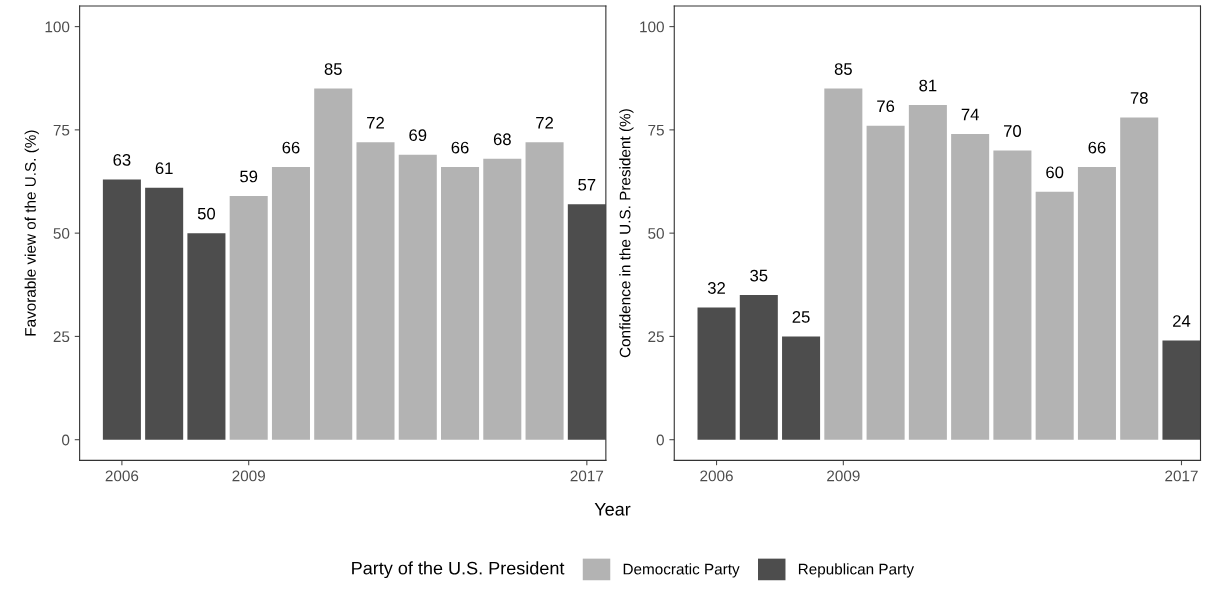 This screenshot has height=594, width=1225. What do you see at coordinates (206, 213) in the screenshot?
I see `data-label: 50` at bounding box center [206, 213].